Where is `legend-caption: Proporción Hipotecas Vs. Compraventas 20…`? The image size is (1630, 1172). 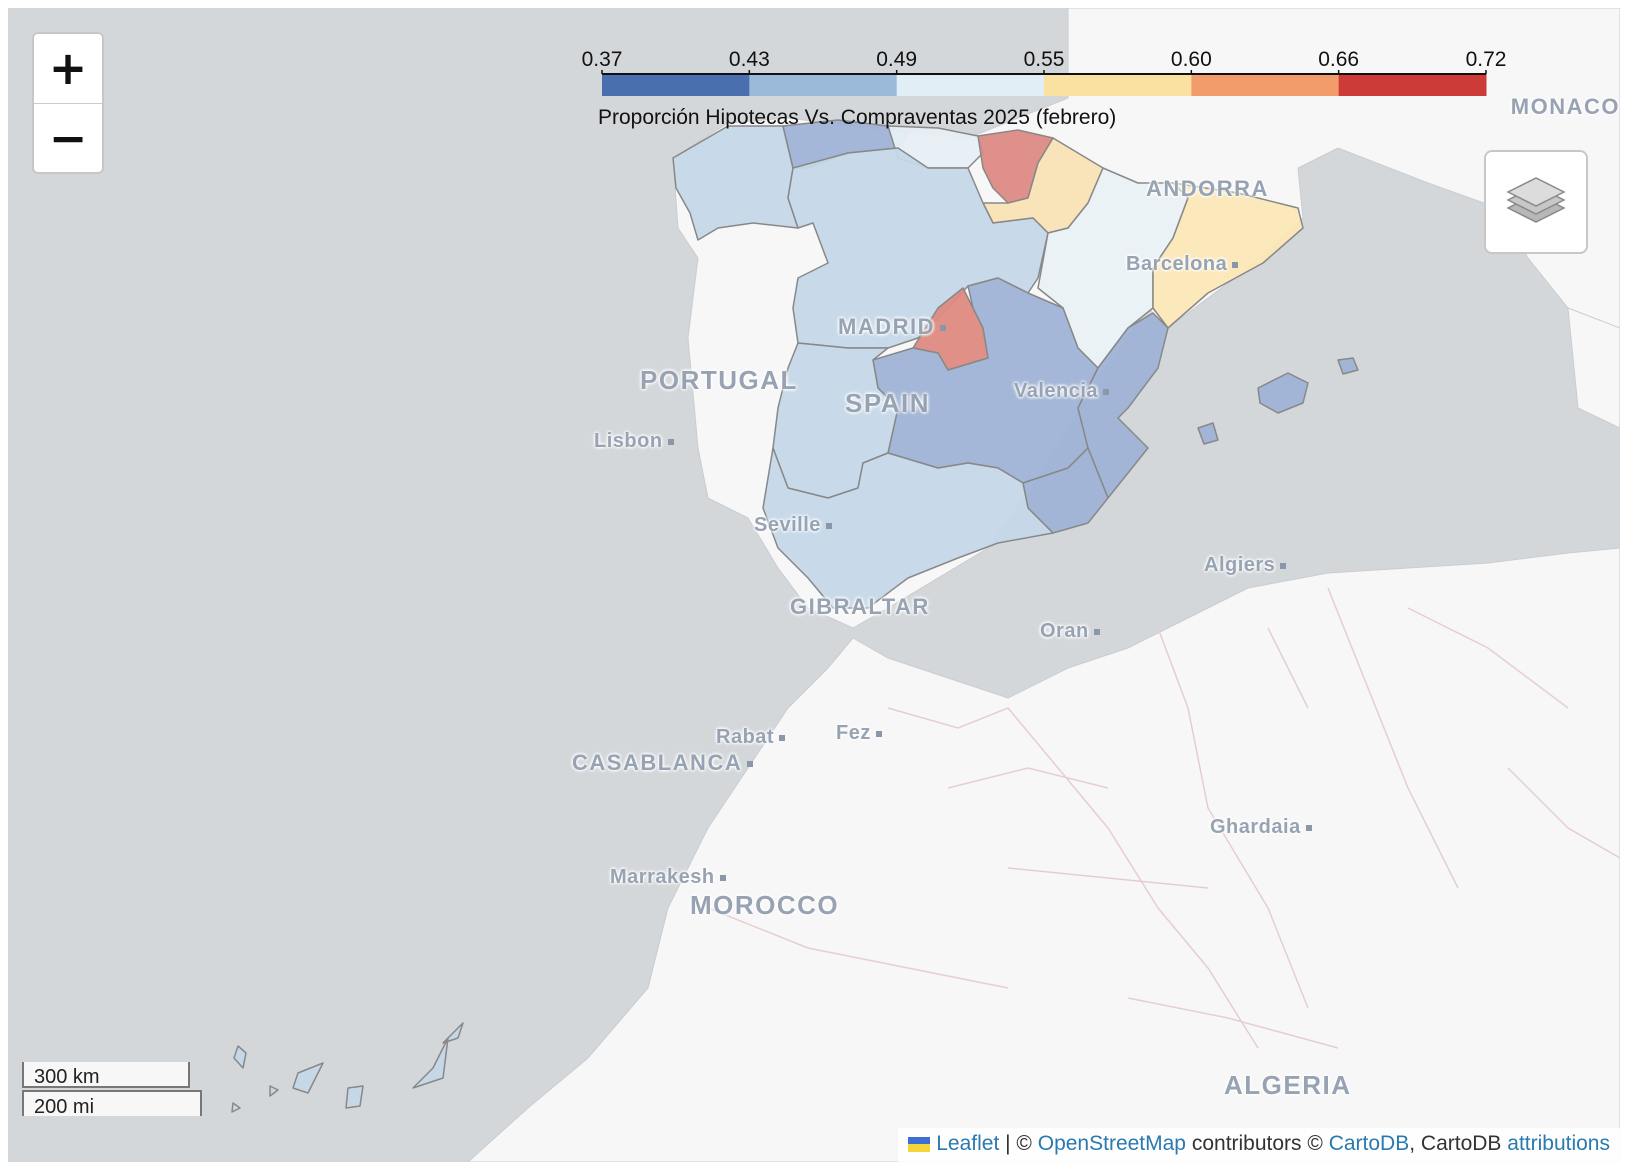 legend-caption: Proporción Hipotecas Vs. Compraventas 20… is located at coordinates (857, 117).